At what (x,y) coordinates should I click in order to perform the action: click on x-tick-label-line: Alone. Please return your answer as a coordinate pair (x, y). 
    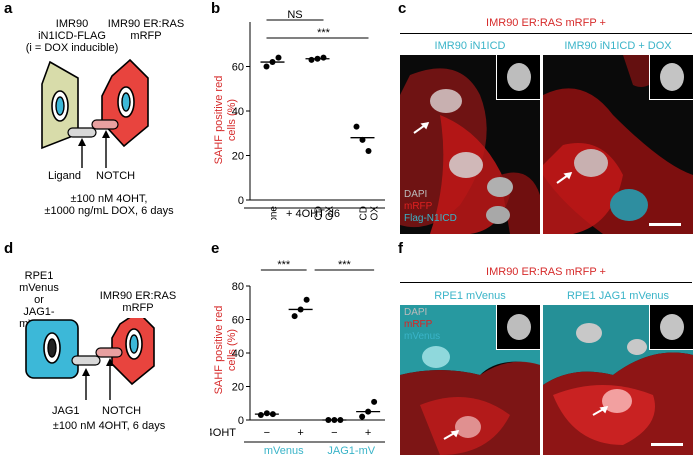
    Looking at the image, I should click on (274, 213).